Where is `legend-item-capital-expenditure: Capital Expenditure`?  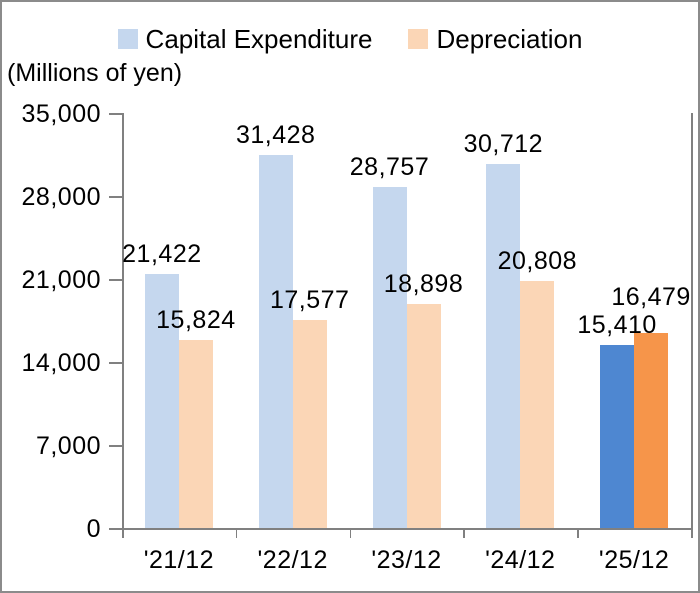 legend-item-capital-expenditure: Capital Expenditure is located at coordinates (245, 39).